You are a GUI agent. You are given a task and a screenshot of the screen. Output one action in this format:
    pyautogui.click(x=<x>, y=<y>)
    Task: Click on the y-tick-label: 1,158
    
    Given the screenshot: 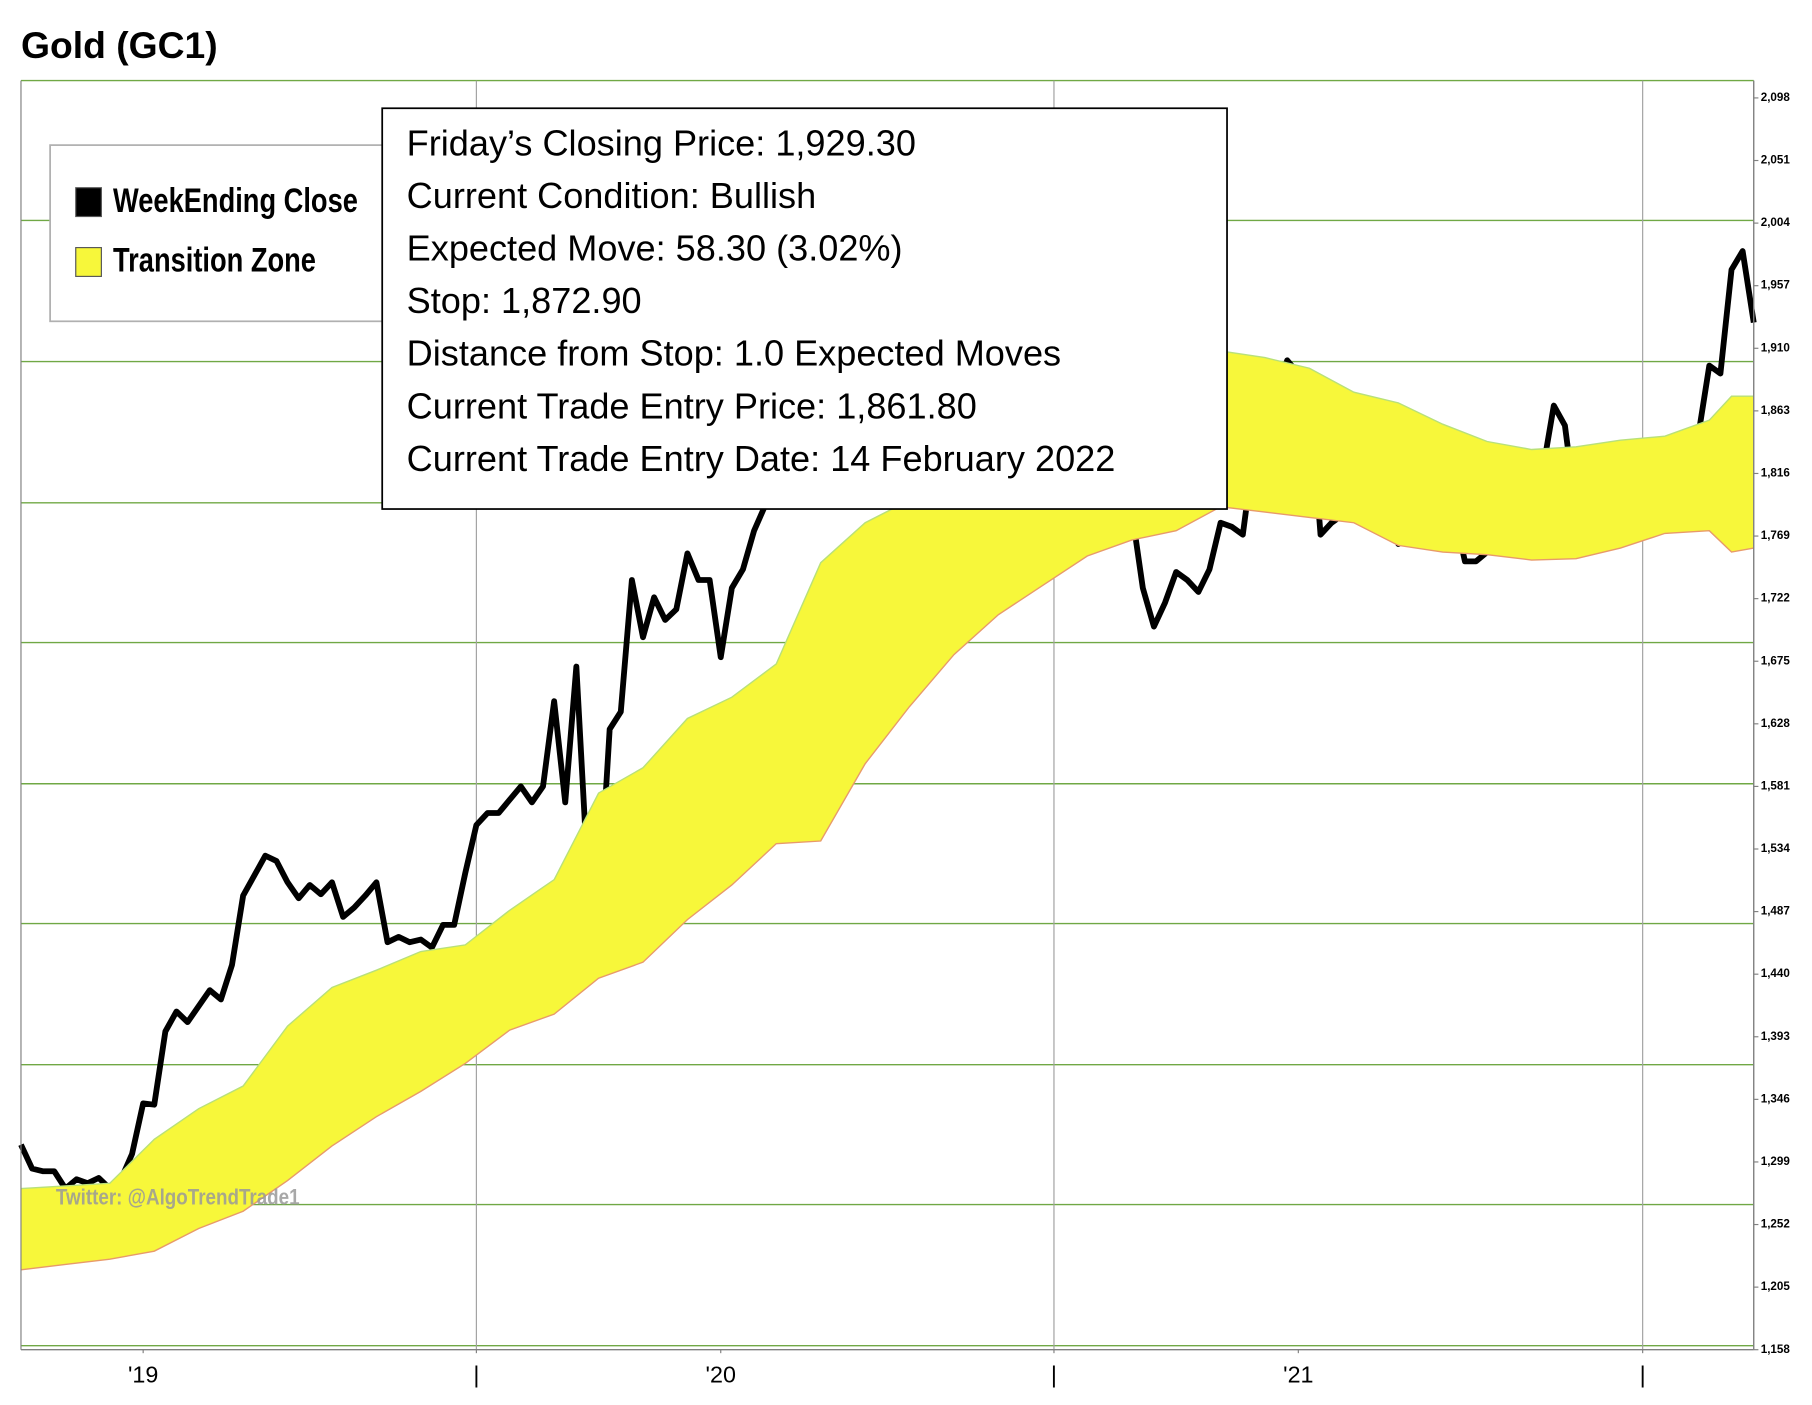 What is the action you would take?
    pyautogui.click(x=1776, y=1350)
    